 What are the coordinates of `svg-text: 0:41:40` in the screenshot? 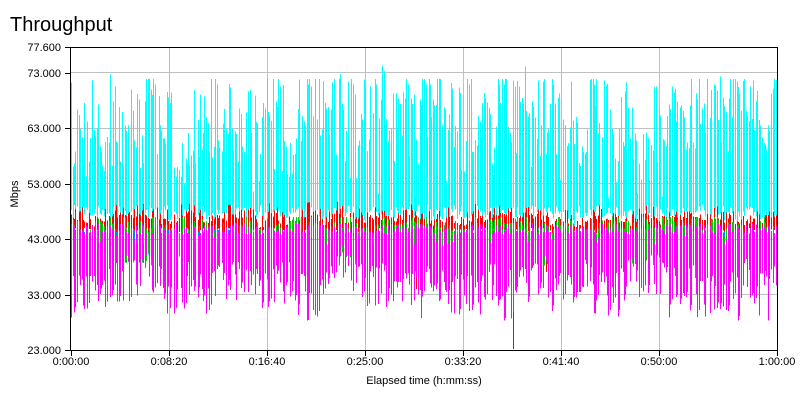 It's located at (561, 362).